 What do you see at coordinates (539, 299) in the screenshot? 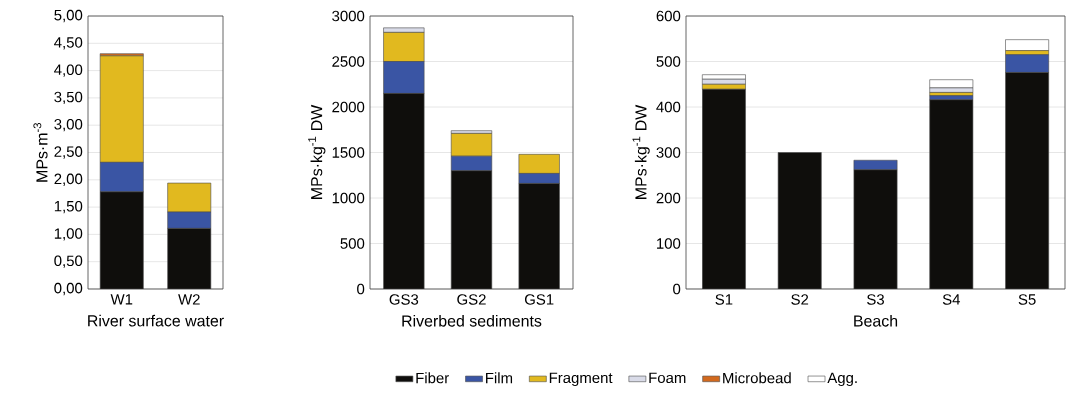
I see `x-tick-label: GS1` at bounding box center [539, 299].